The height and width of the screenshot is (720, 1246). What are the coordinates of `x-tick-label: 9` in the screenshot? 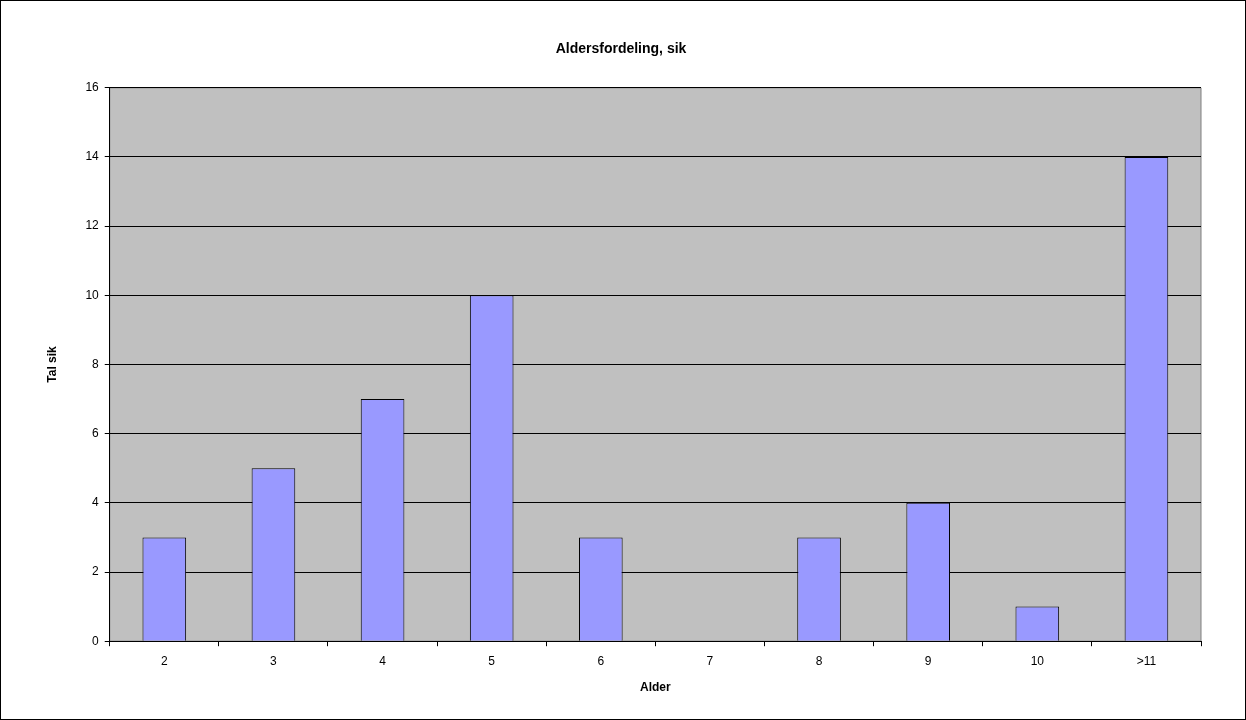 It's located at (928, 660).